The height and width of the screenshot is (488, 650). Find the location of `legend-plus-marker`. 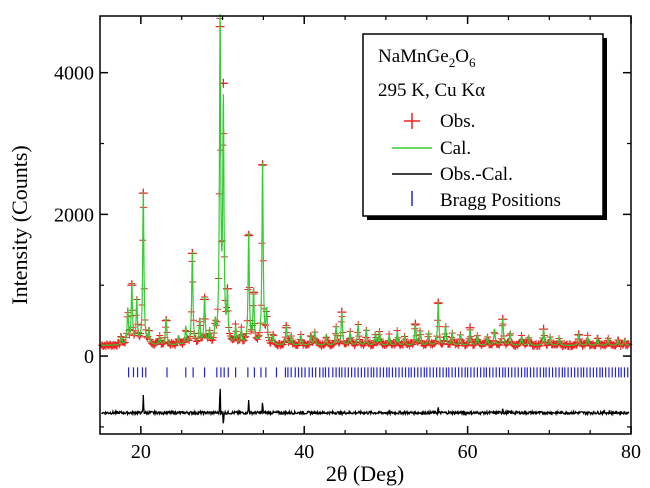

legend-plus-marker is located at coordinates (412, 121).